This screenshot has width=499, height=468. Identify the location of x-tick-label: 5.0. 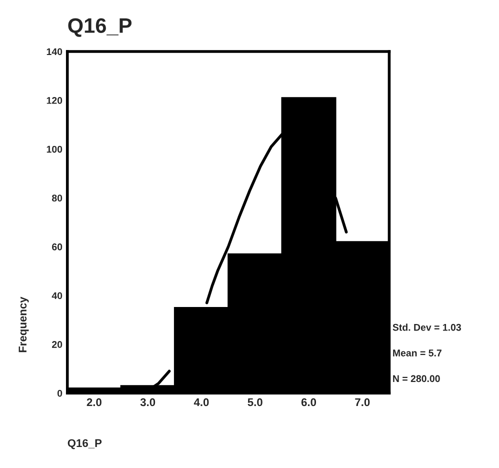
(255, 402).